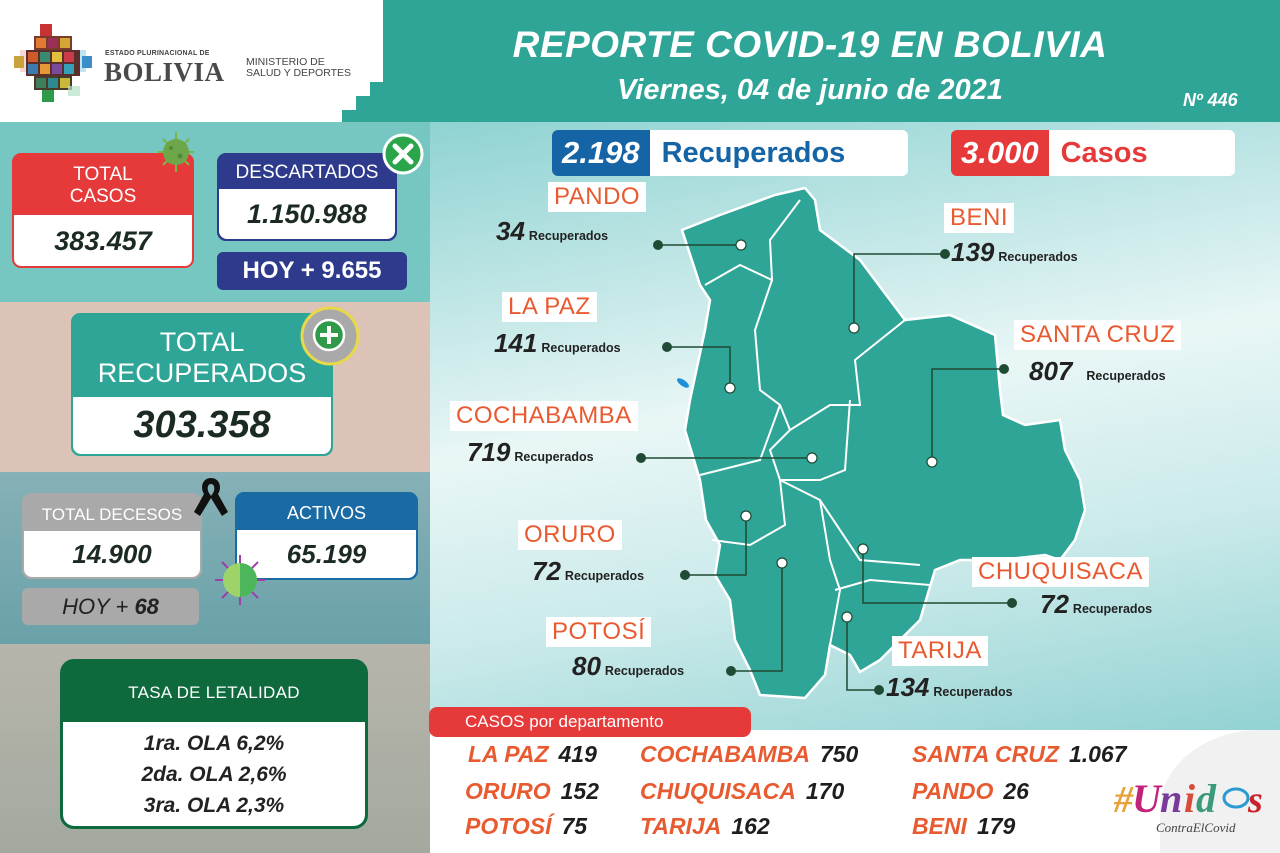 Image resolution: width=1280 pixels, height=853 pixels. What do you see at coordinates (571, 214) in the screenshot?
I see `dept-pando: PANDO 34 Recuperados` at bounding box center [571, 214].